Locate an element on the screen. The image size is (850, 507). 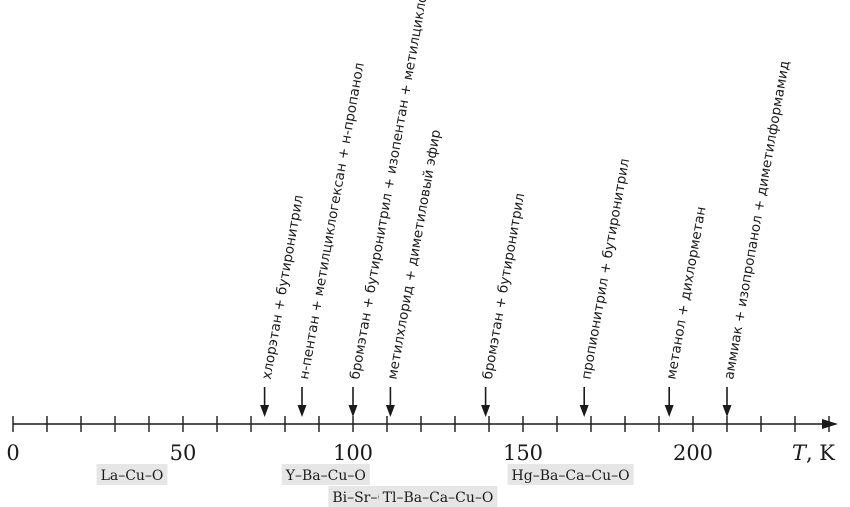
coolant-label: бромэтан + бутиронитрил is located at coordinates (504, 286).